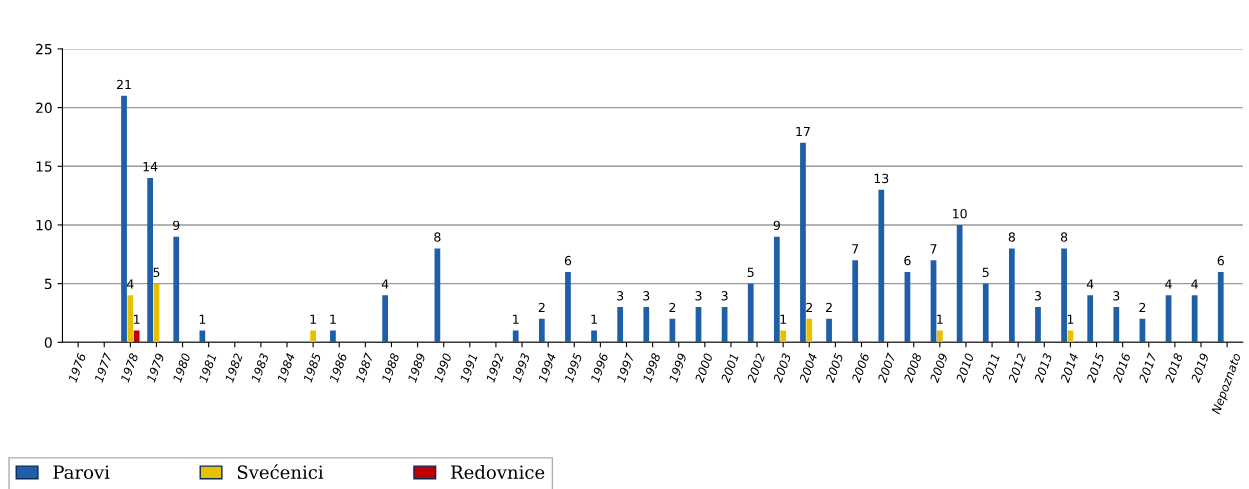  What do you see at coordinates (259, 367) in the screenshot?
I see `x-tick-label: 1983` at bounding box center [259, 367].